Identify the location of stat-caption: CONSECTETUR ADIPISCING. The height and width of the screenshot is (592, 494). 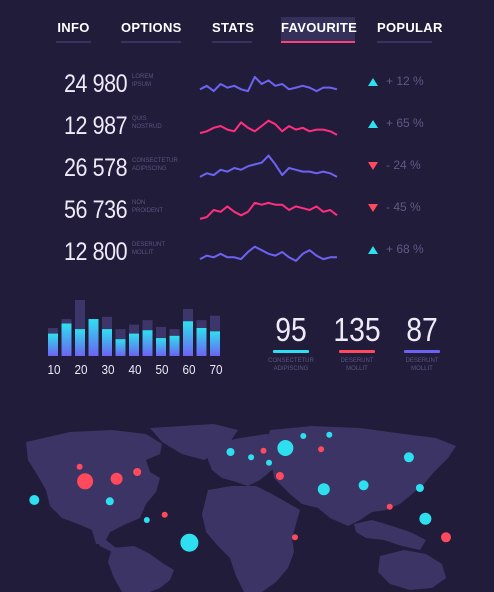
(162, 165).